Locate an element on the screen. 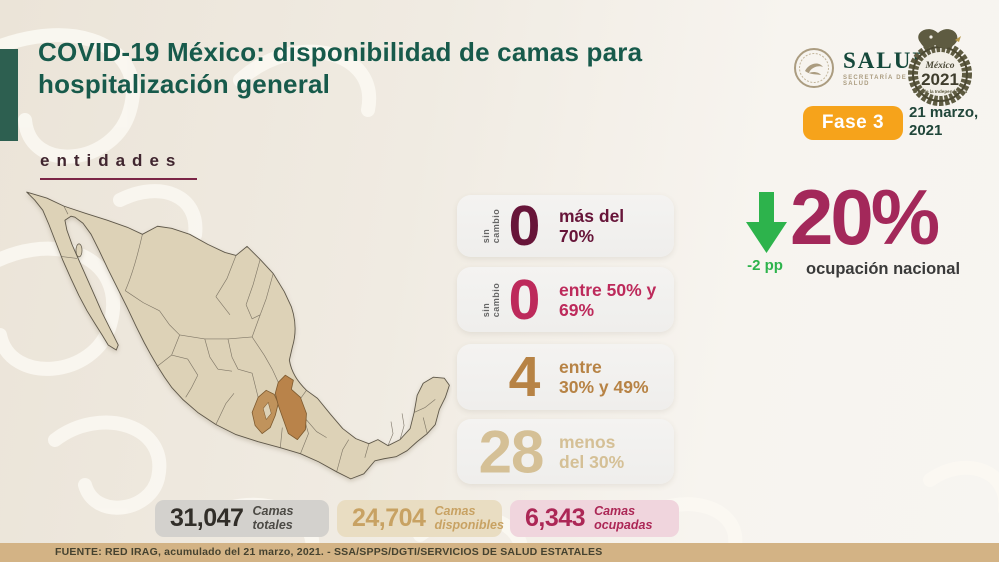 This screenshot has height=562, width=999. card-label-line1: menos is located at coordinates (587, 441).